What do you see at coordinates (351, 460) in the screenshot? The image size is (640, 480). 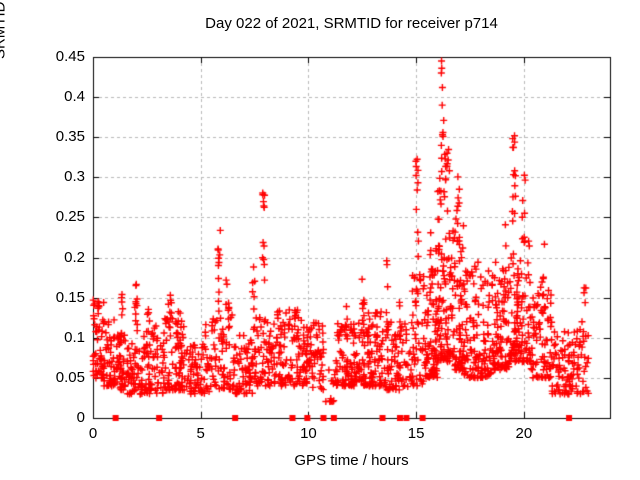 I see `x-axis-label: GPS time / hours` at bounding box center [351, 460].